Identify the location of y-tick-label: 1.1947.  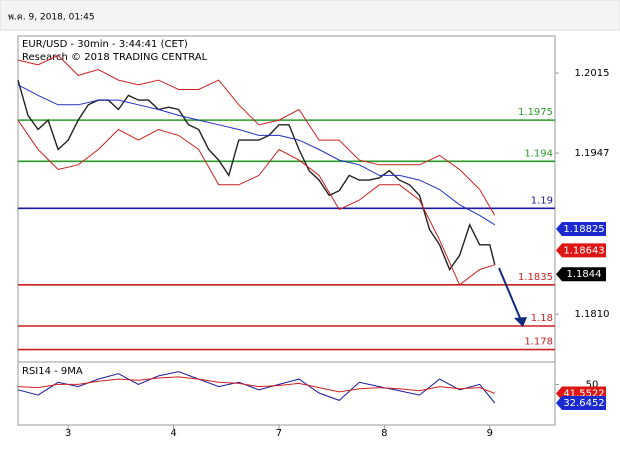
(592, 153).